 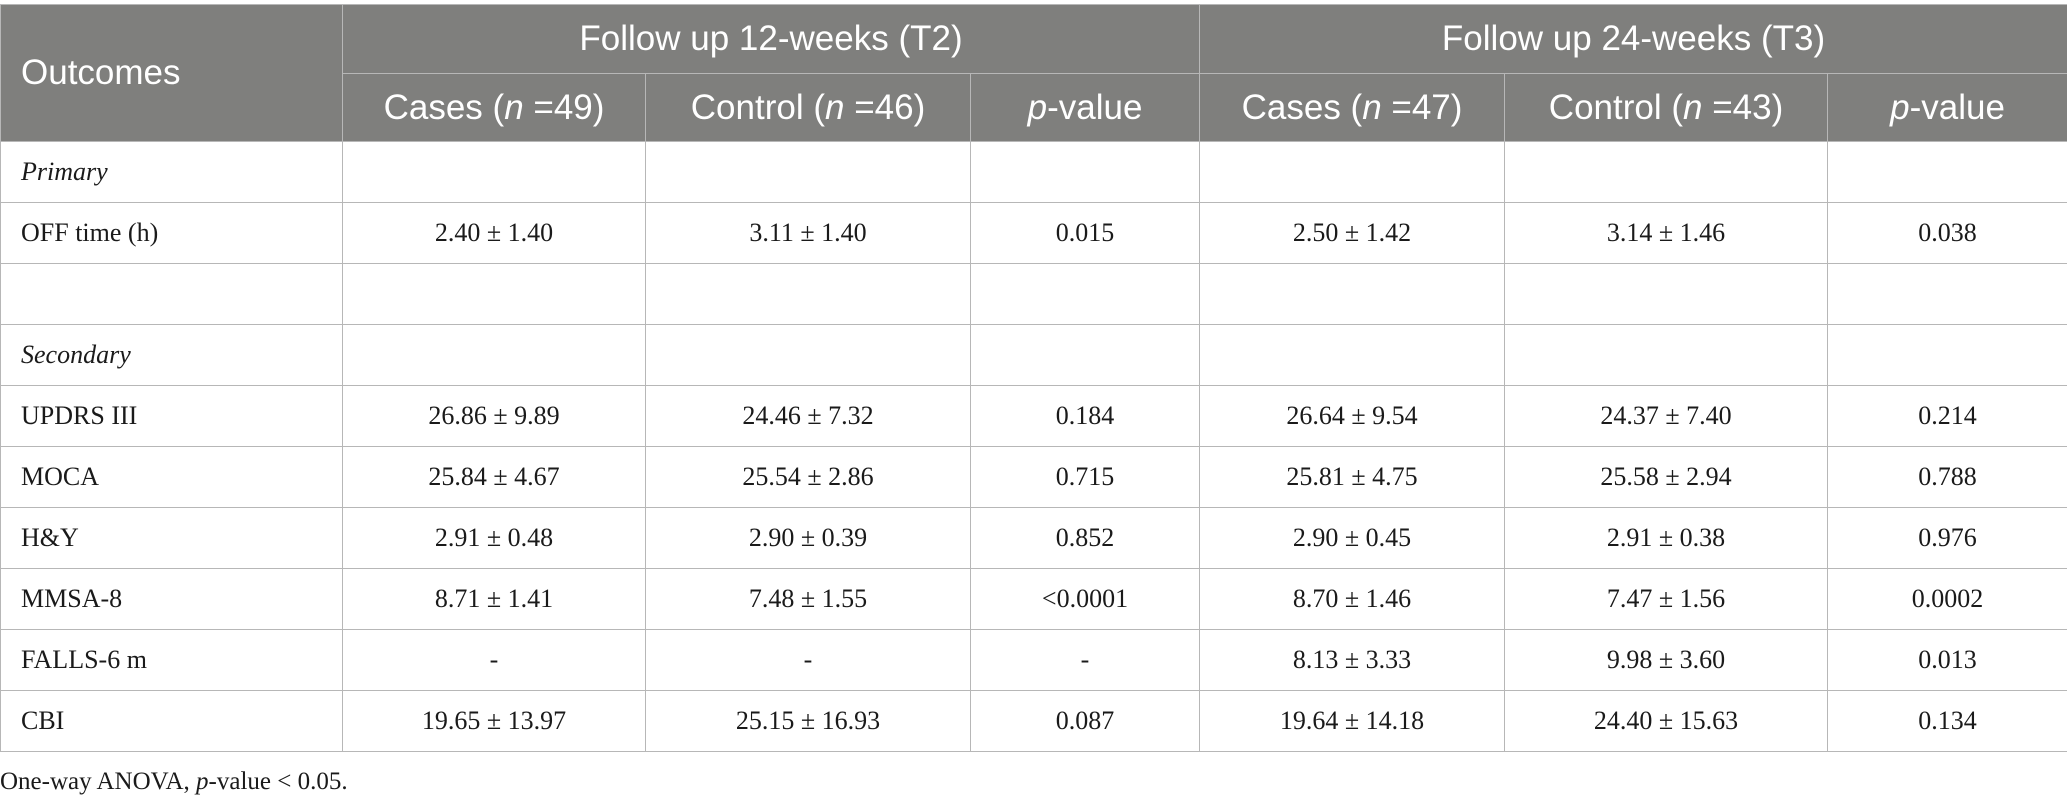 What do you see at coordinates (1033, 355) in the screenshot?
I see `section-row: Secondary` at bounding box center [1033, 355].